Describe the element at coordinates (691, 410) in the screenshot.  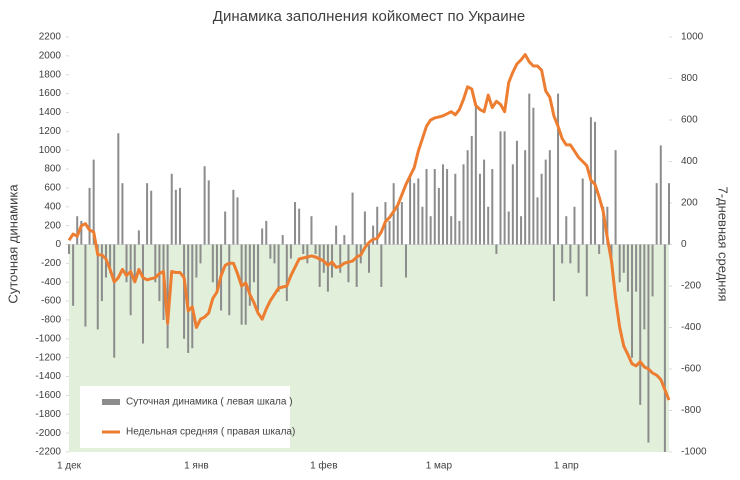
I see `y2-tick-label: -800` at that location.